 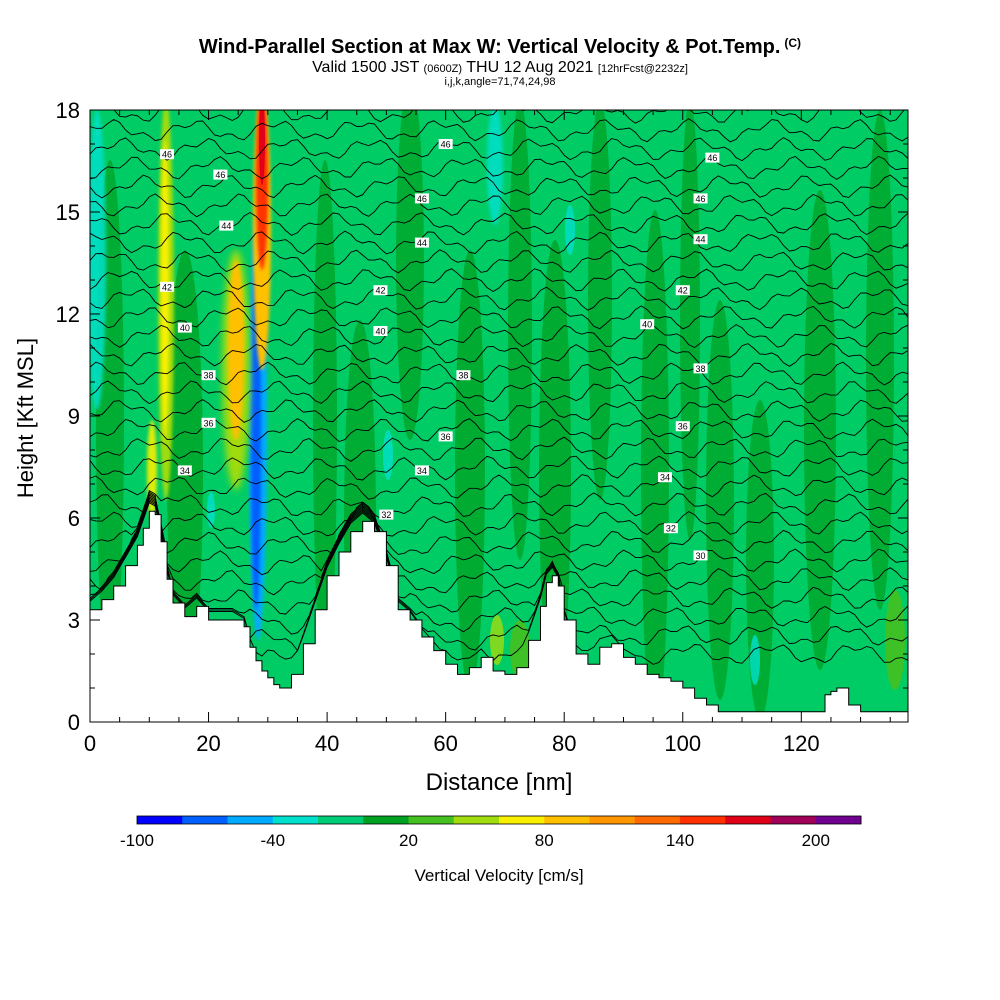 I want to click on colorbar-tick-label: 140, so click(x=680, y=840).